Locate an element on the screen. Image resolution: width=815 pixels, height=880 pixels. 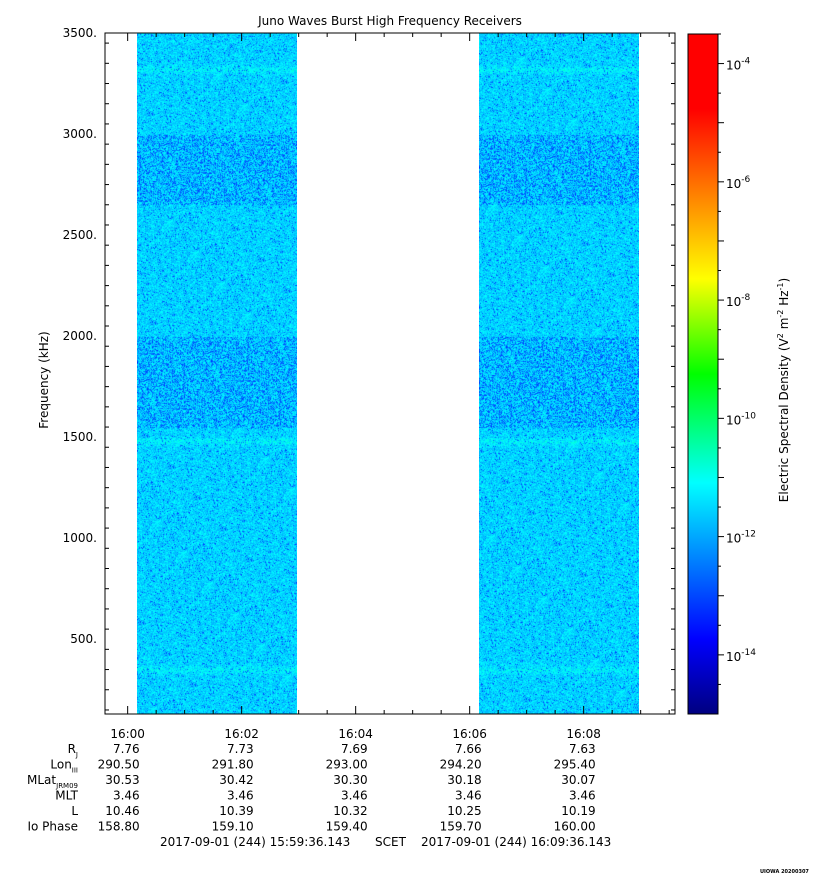
ephemeris-cell: 10.25 is located at coordinates (464, 811).